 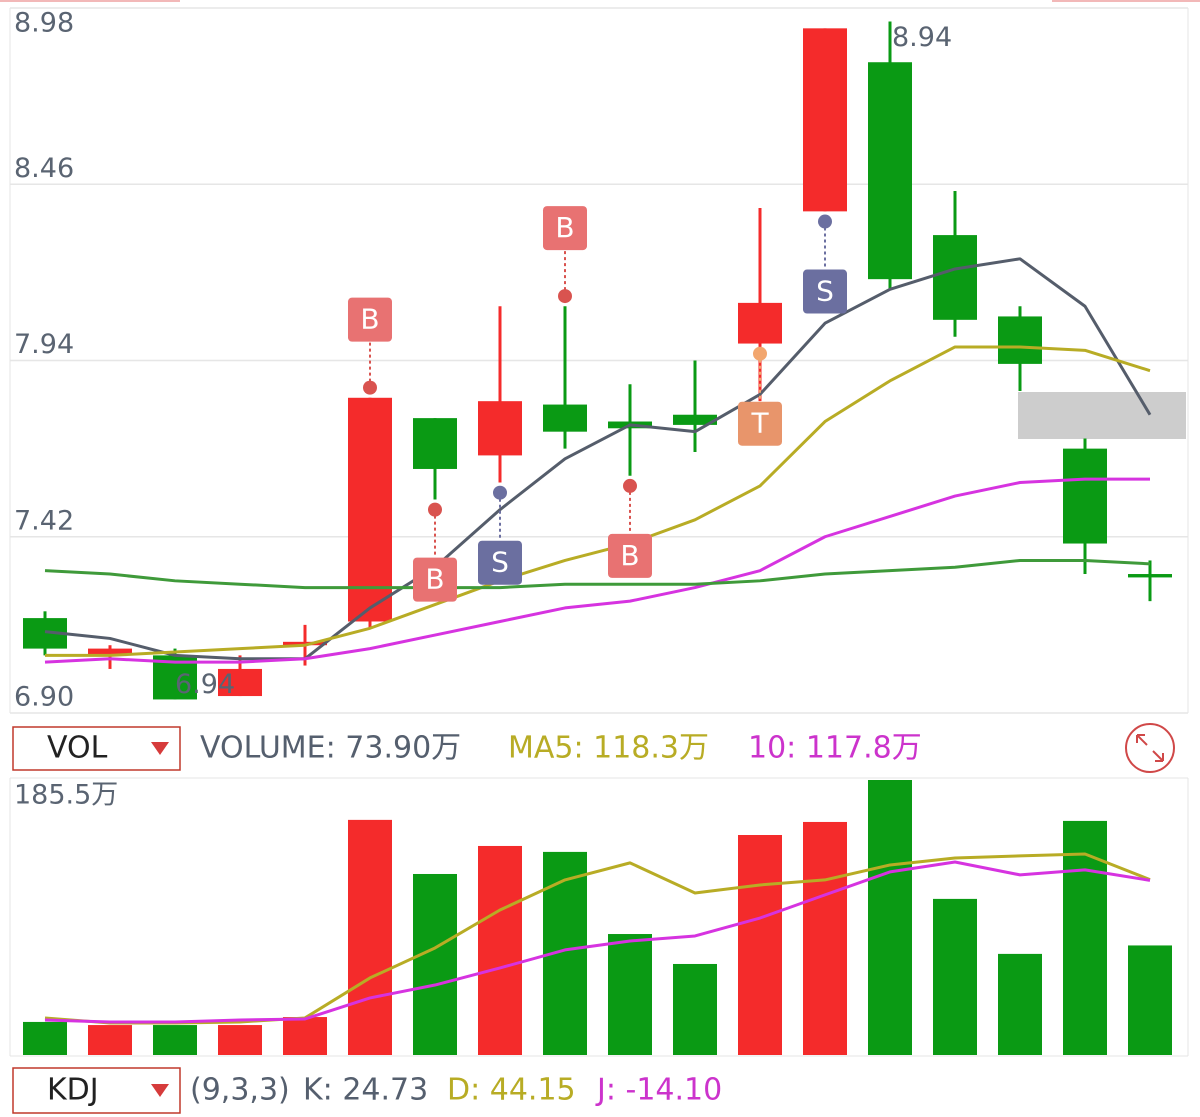 I want to click on selector-label: KDJ, so click(x=73, y=1090).